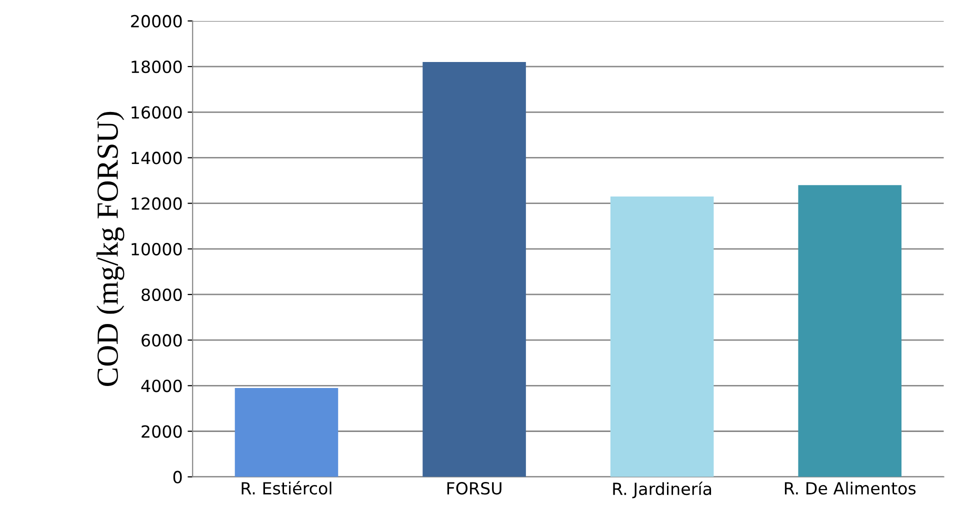  I want to click on y-tick-label: 14000, so click(157, 158).